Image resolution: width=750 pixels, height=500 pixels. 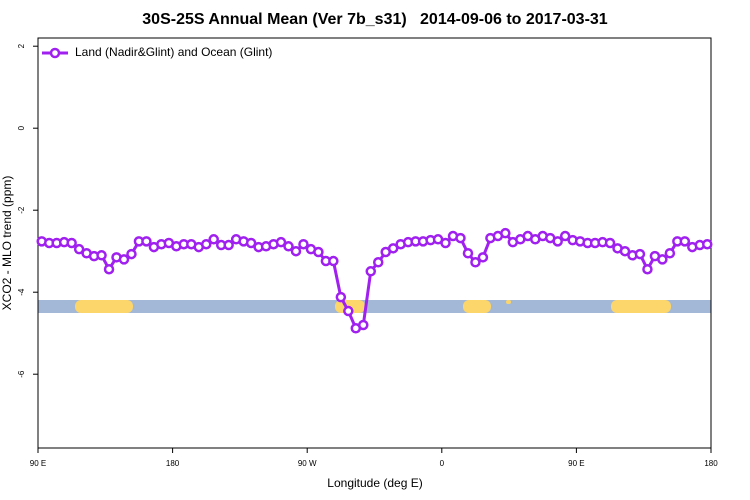 I want to click on y-tick-label: -6, so click(x=21, y=374).